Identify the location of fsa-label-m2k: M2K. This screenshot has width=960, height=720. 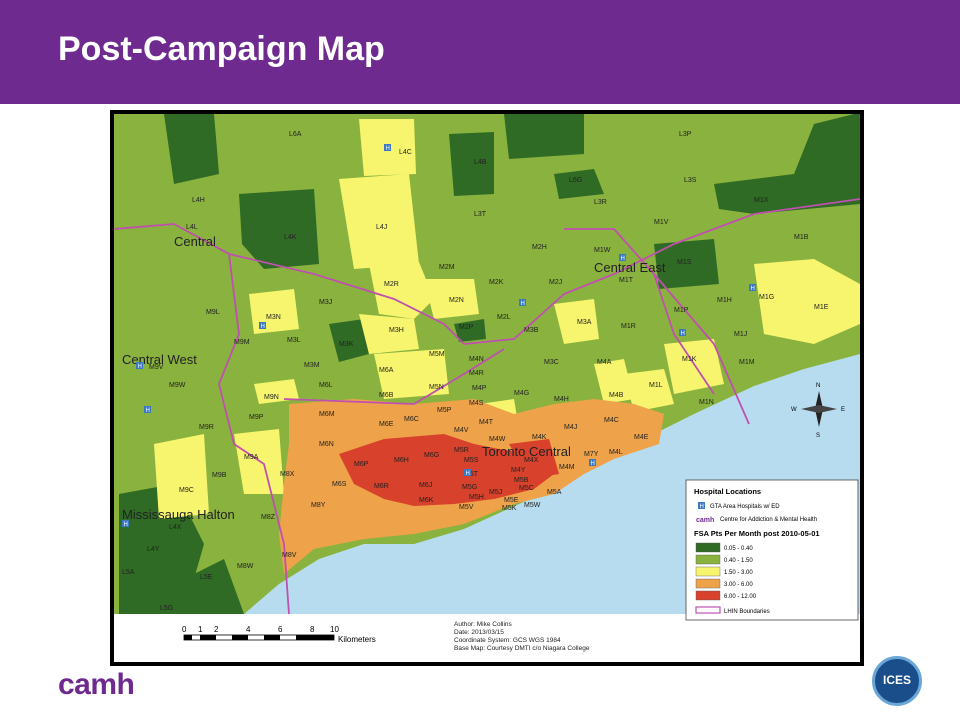
(496, 282).